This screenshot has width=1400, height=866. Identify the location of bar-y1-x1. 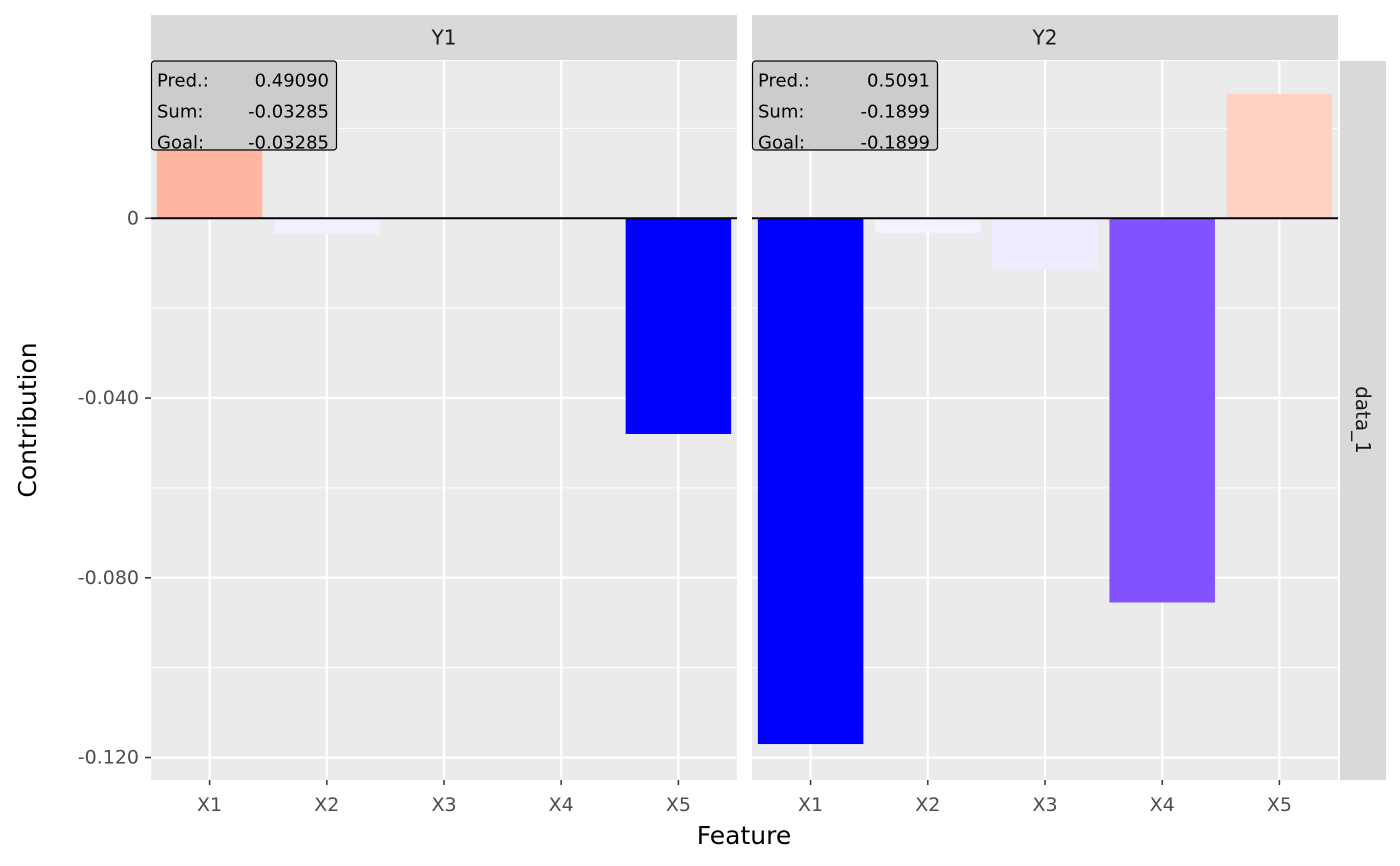
(209, 178).